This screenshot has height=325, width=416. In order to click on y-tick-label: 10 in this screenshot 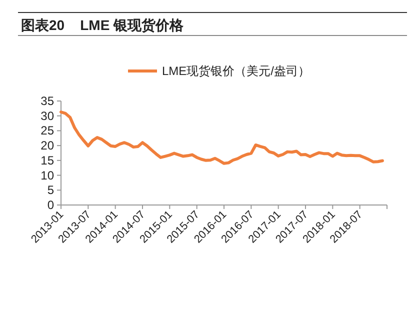, I will do `click(47, 175)`.